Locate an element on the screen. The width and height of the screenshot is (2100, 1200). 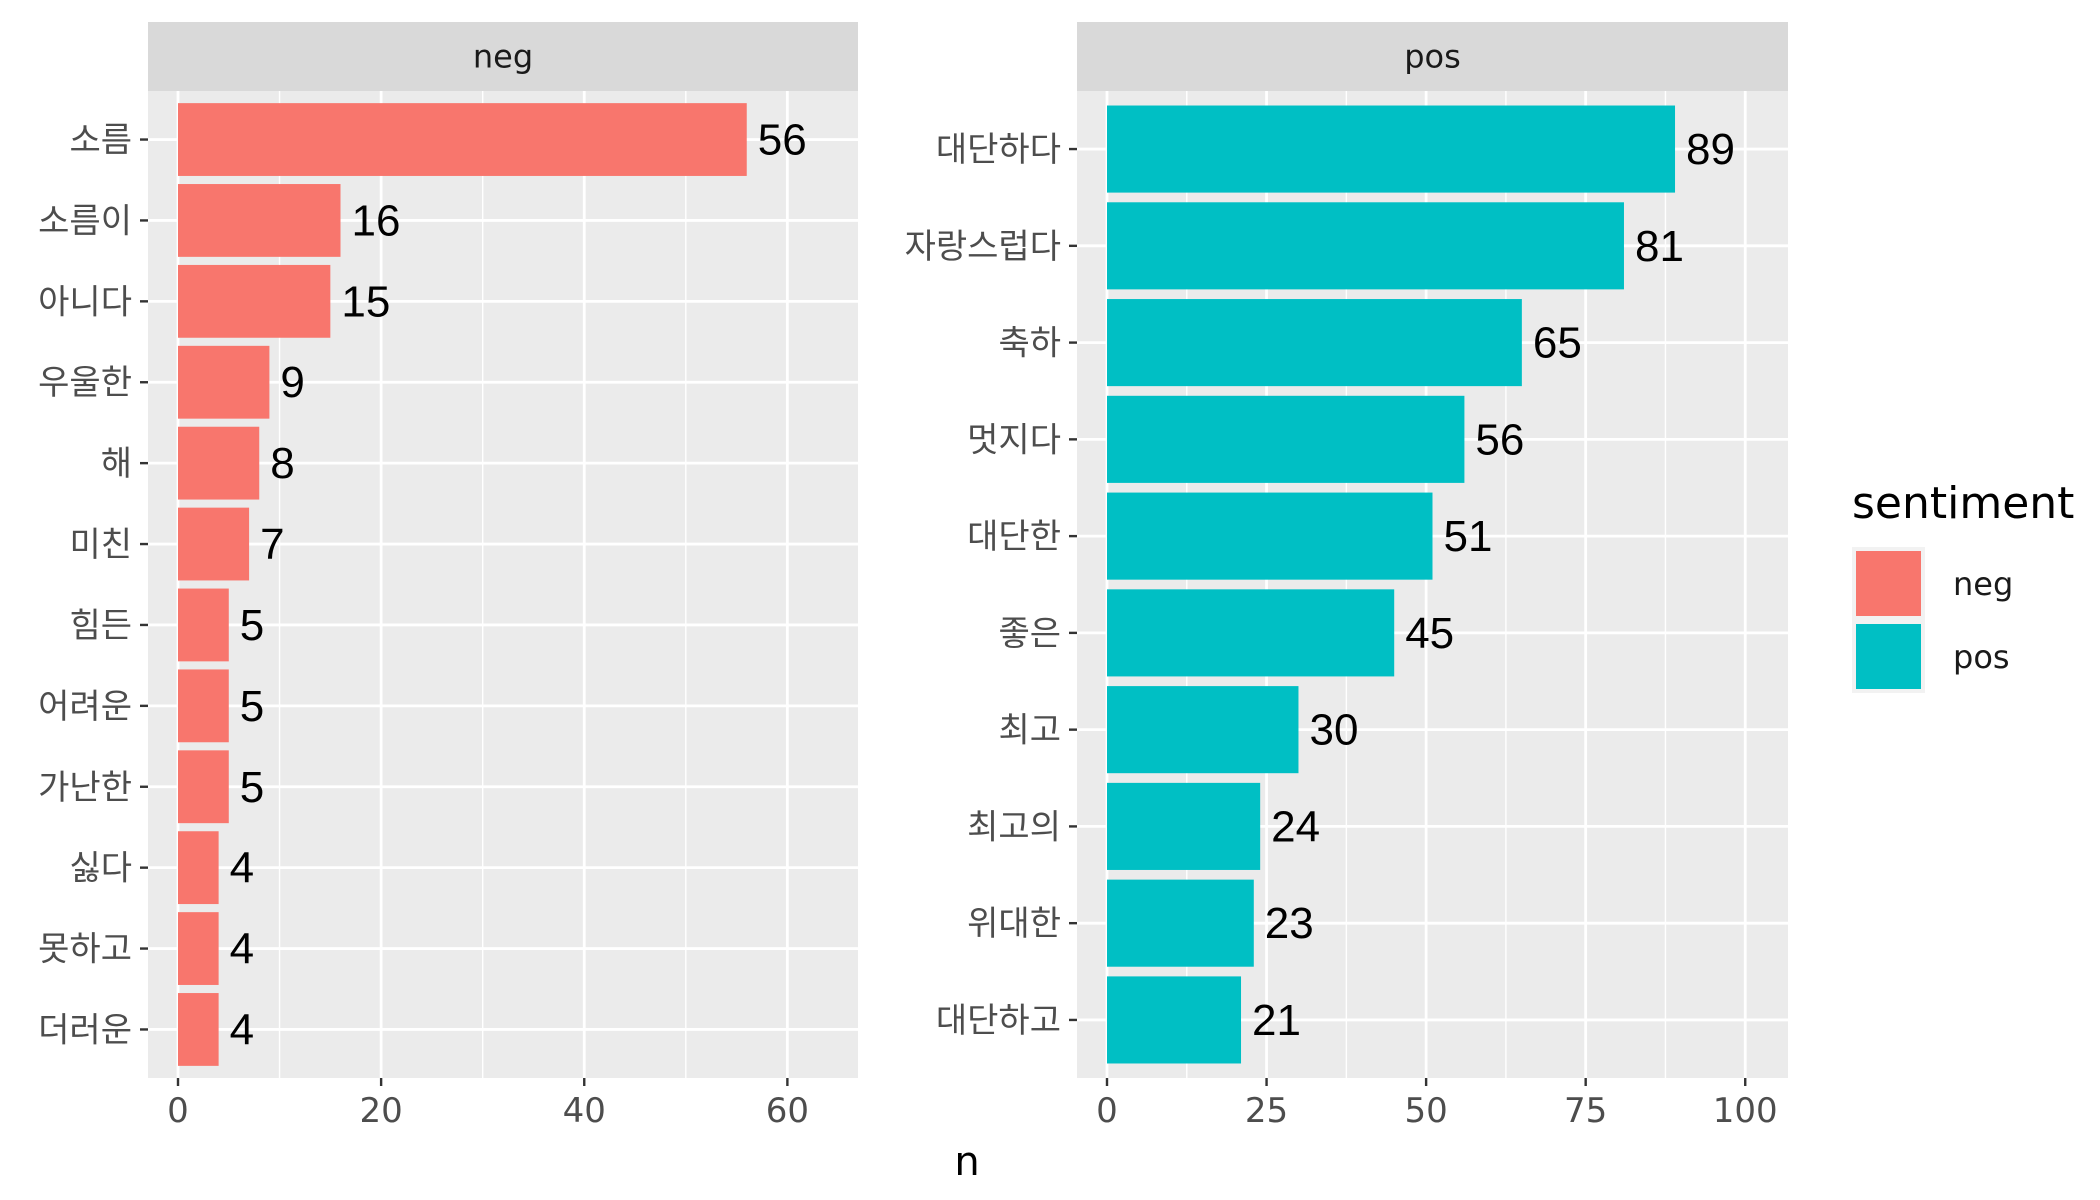
x-tick-label: 100 is located at coordinates (1745, 1111).